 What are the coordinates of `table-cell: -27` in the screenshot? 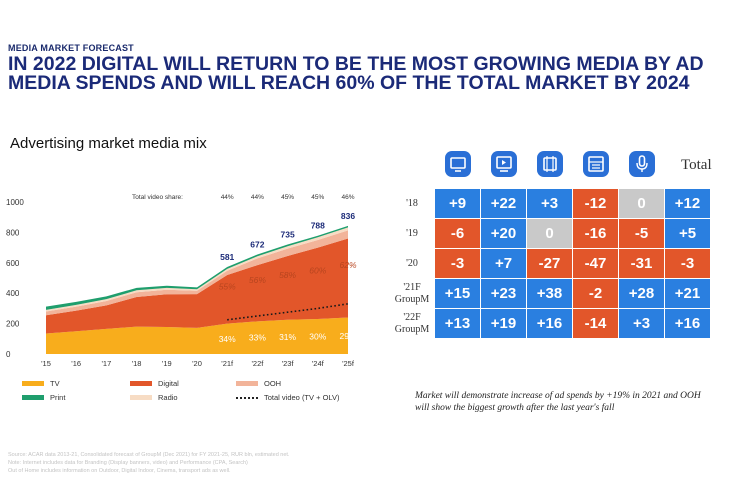 It's located at (549, 263).